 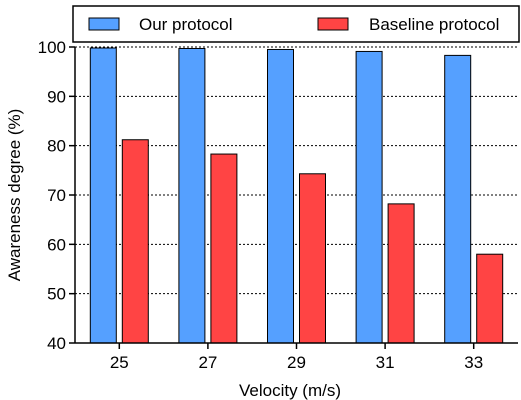 I want to click on y-tick-label: 100, so click(x=52, y=47).